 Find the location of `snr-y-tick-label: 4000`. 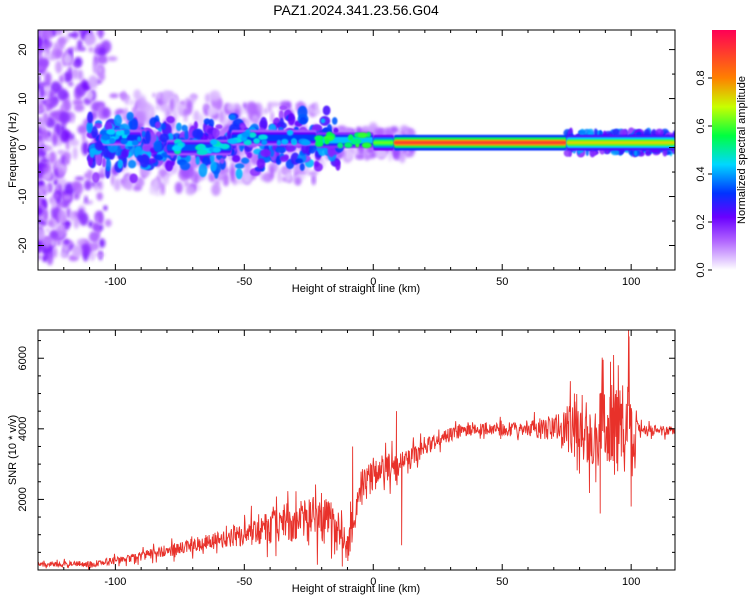

snr-y-tick-label: 4000 is located at coordinates (23, 429).